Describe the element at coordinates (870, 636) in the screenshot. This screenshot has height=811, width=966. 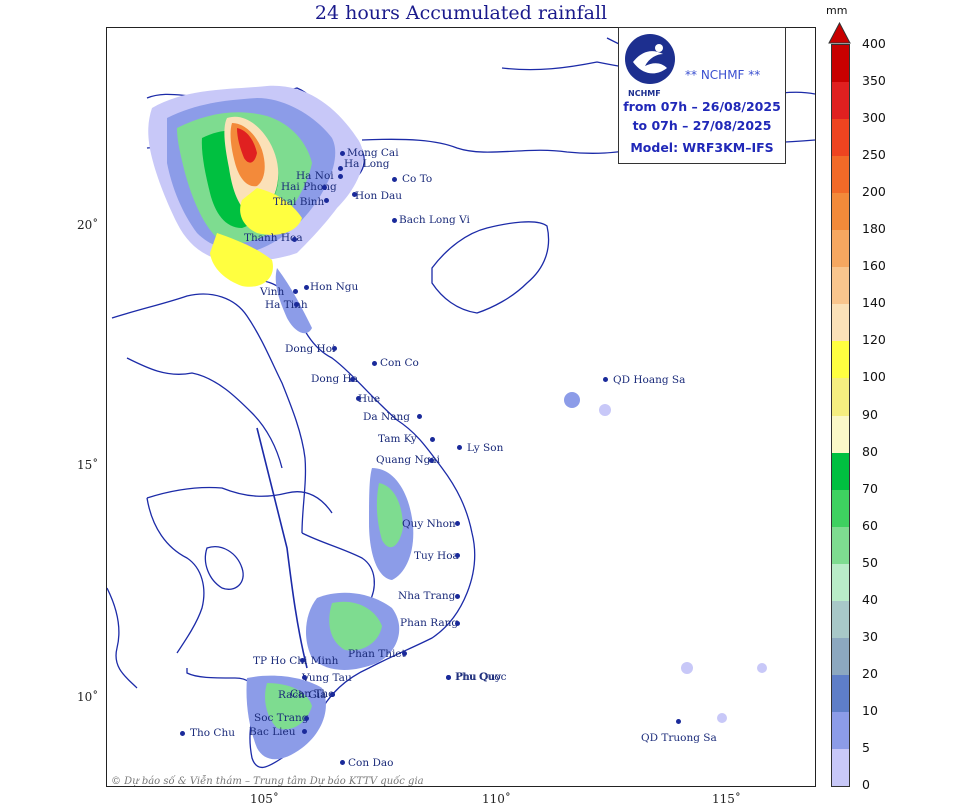
I see `legend-tick-label: 30` at that location.